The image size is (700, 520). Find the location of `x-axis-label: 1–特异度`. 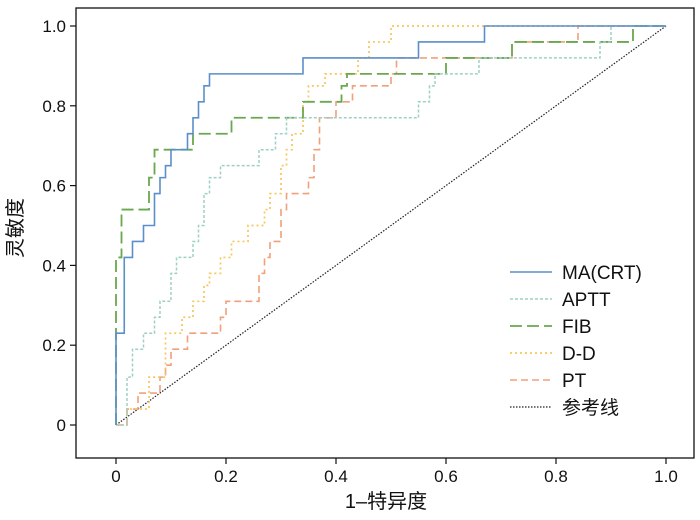

x-axis-label: 1–特异度 is located at coordinates (386, 501).